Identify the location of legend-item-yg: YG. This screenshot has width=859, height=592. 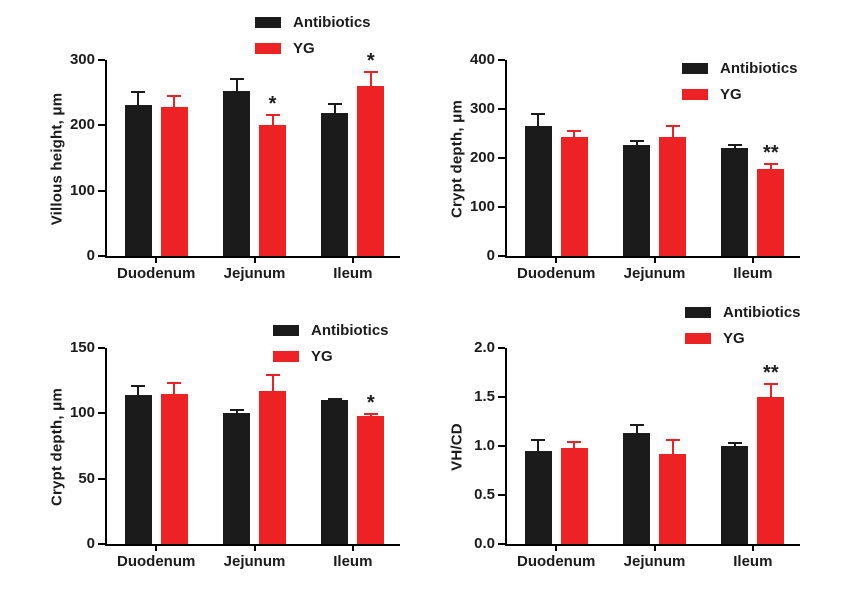
(740, 94).